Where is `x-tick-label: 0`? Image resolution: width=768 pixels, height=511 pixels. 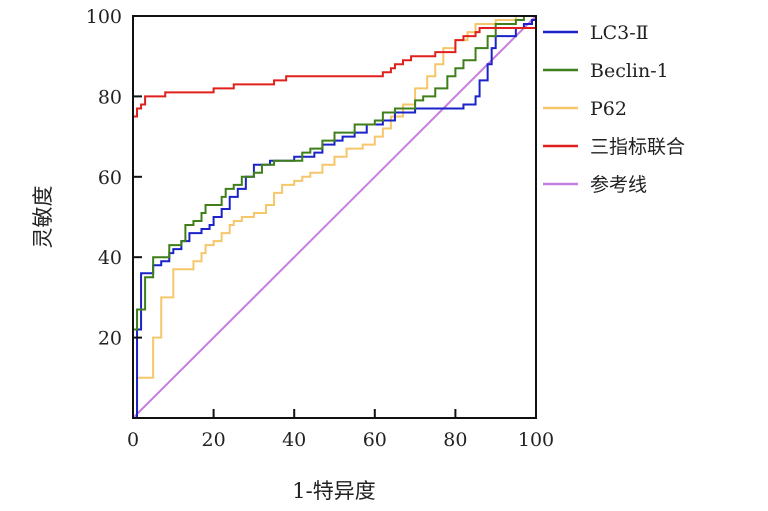 x-tick-label: 0 is located at coordinates (133, 440).